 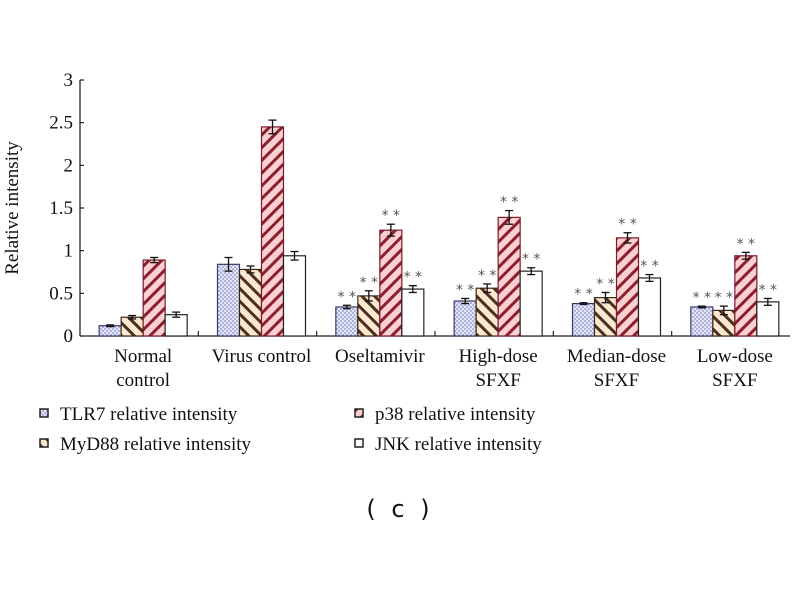 What do you see at coordinates (149, 414) in the screenshot?
I see `legend-label: TLR7 relative intensity` at bounding box center [149, 414].